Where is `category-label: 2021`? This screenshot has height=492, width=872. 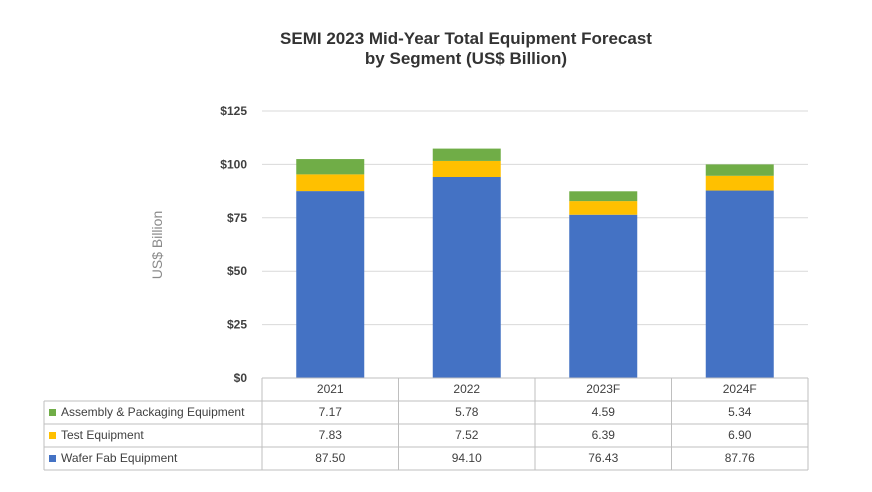
category-label: 2021 is located at coordinates (330, 389).